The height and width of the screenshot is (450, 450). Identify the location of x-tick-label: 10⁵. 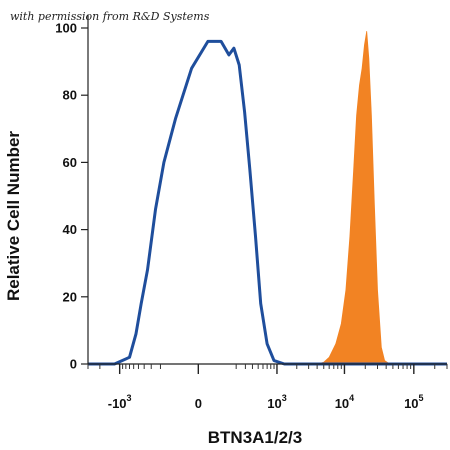
(413, 402).